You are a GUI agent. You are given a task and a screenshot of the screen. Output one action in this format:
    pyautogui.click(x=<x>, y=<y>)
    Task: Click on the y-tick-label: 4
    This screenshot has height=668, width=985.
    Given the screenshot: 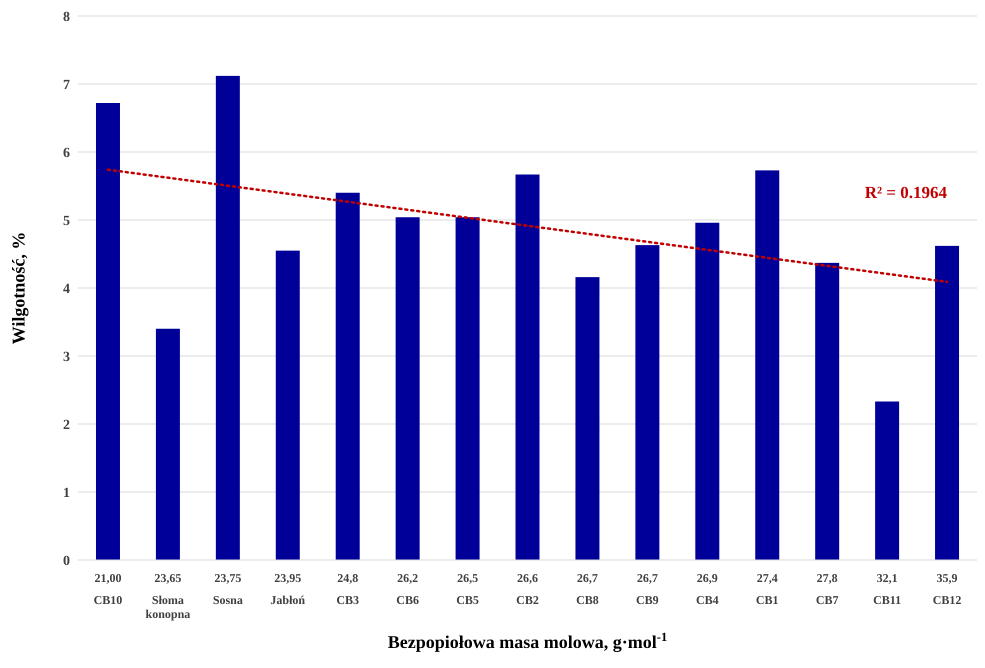 What is the action you would take?
    pyautogui.click(x=66, y=289)
    